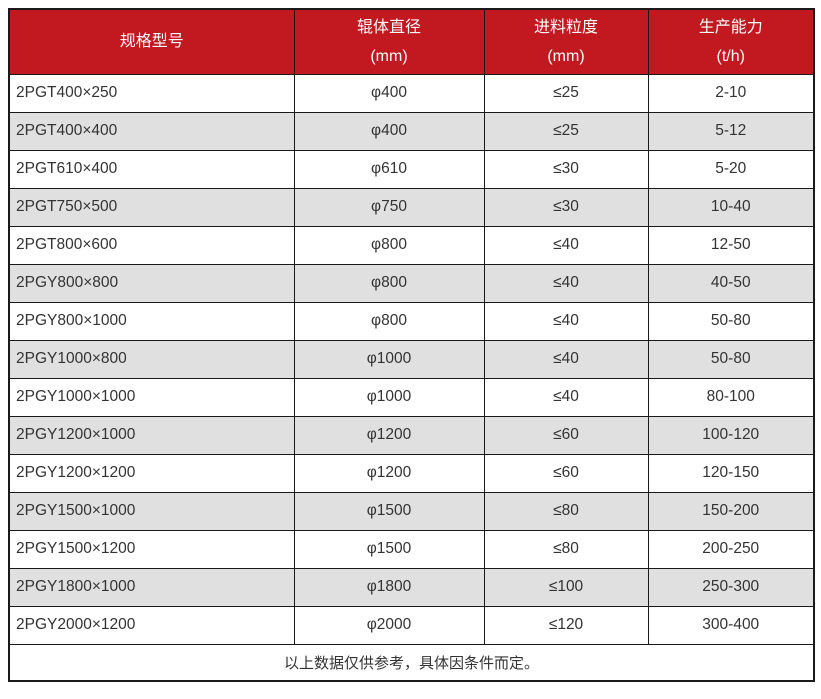  Describe the element at coordinates (151, 321) in the screenshot. I see `model-cell: 2PGY800×1000` at that location.